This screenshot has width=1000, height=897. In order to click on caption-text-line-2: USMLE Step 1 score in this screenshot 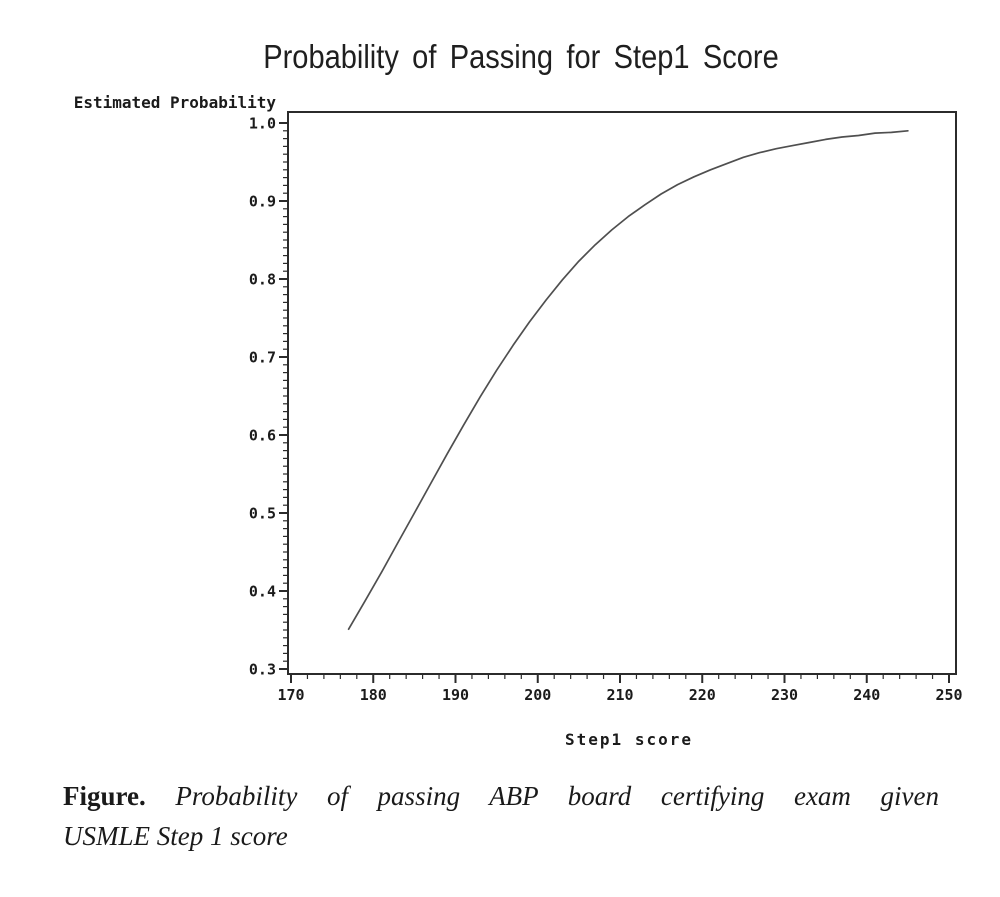, I will do `click(175, 836)`.